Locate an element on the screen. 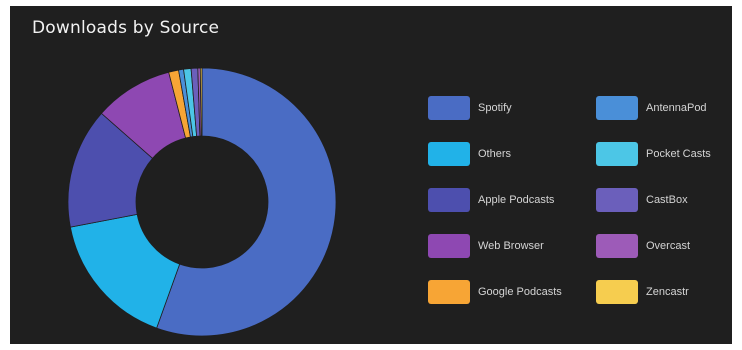 Image resolution: width=742 pixels, height=350 pixels. chart-title: Downloads by Source is located at coordinates (126, 28).